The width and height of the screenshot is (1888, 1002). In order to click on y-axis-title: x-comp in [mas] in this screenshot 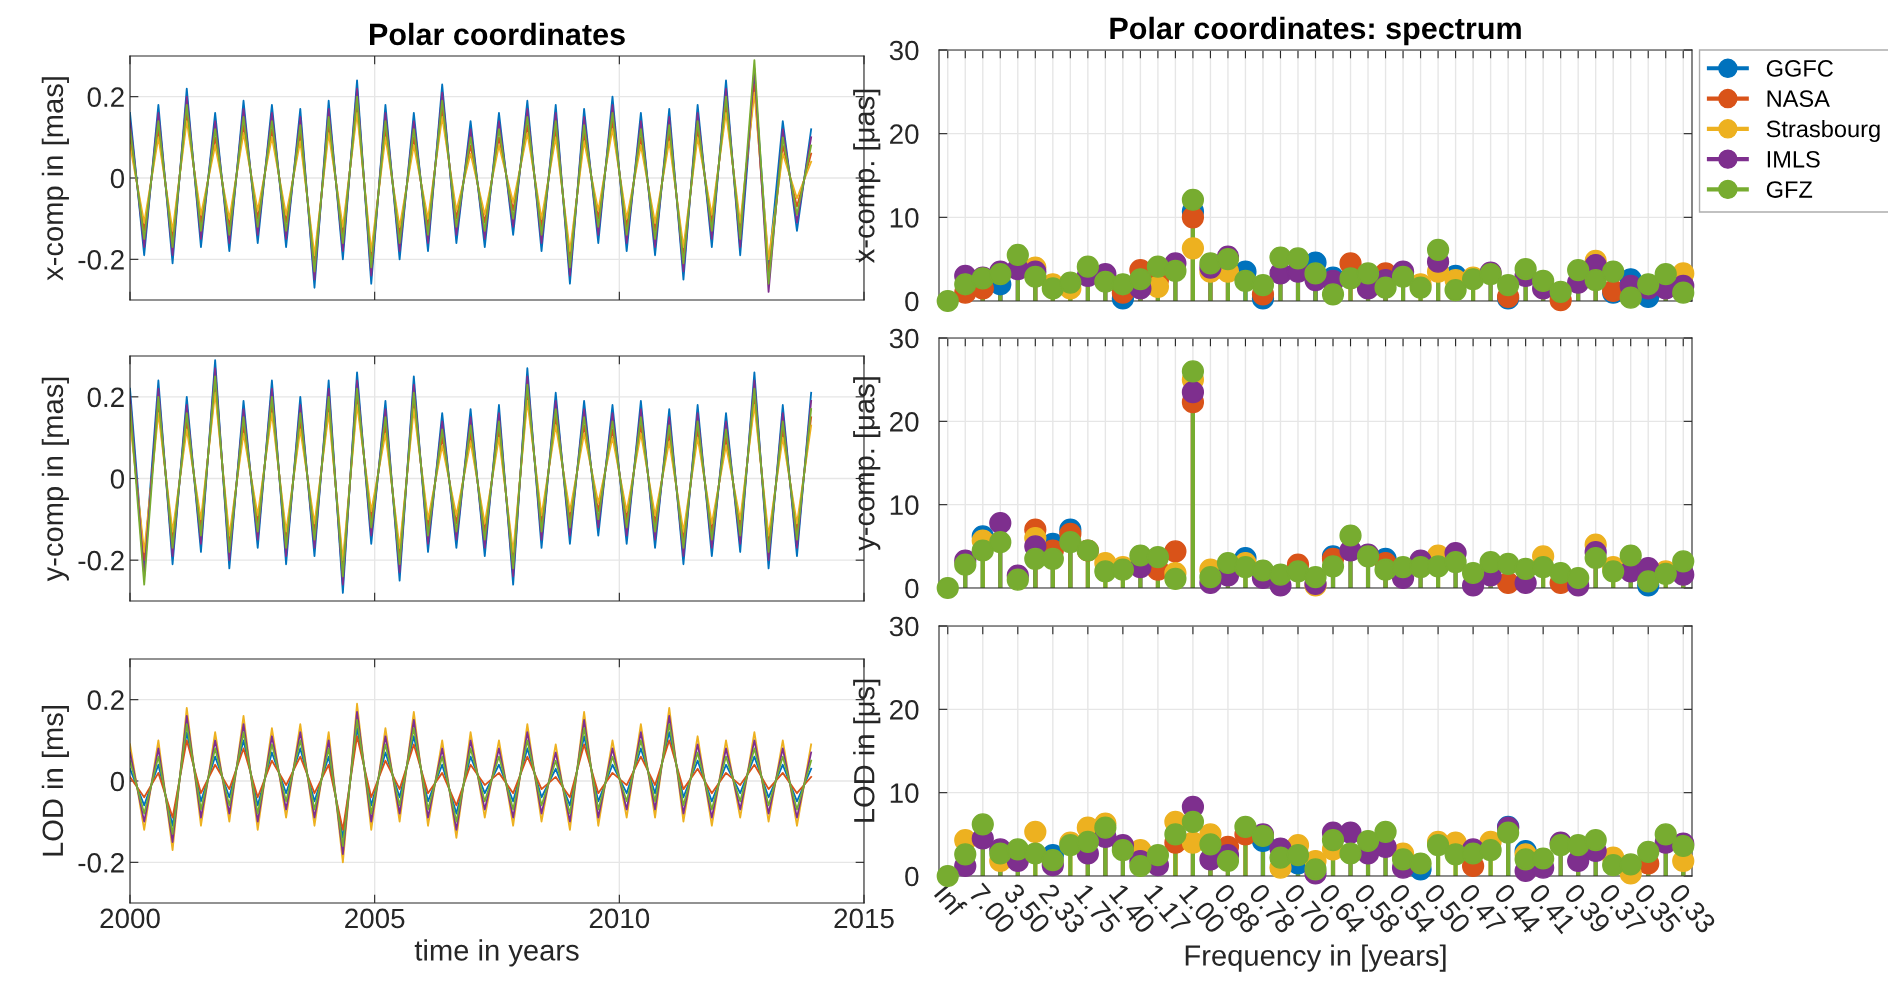, I will do `click(55, 179)`.